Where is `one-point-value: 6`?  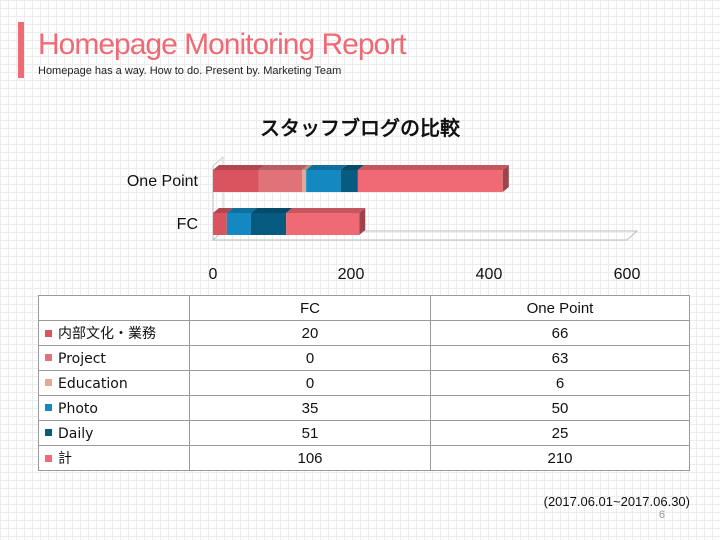 one-point-value: 6 is located at coordinates (560, 383).